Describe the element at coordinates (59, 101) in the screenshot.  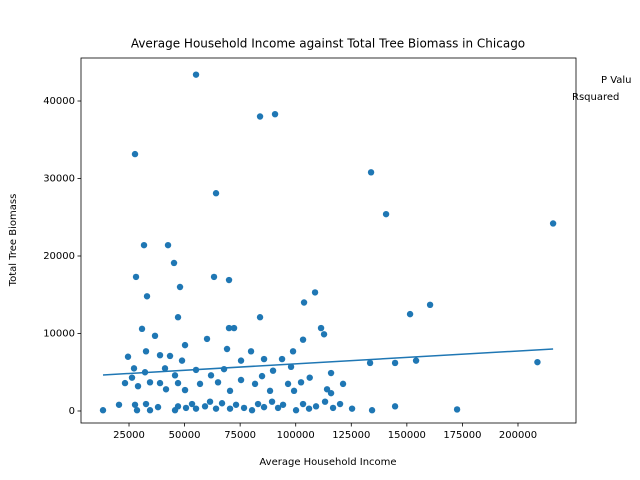
I see `y-tick-label: 40000` at that location.